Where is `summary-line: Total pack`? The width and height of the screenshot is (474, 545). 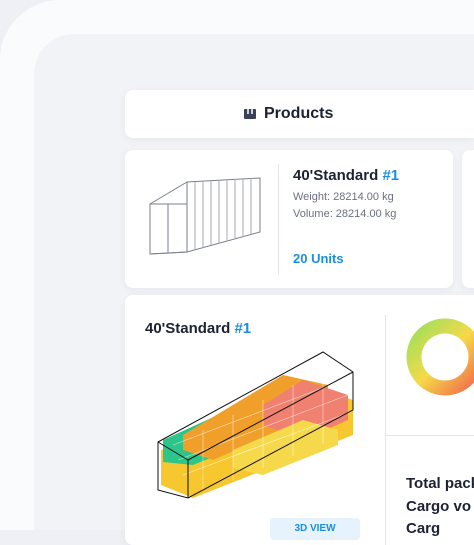
summary-line: Total pack is located at coordinates (440, 483).